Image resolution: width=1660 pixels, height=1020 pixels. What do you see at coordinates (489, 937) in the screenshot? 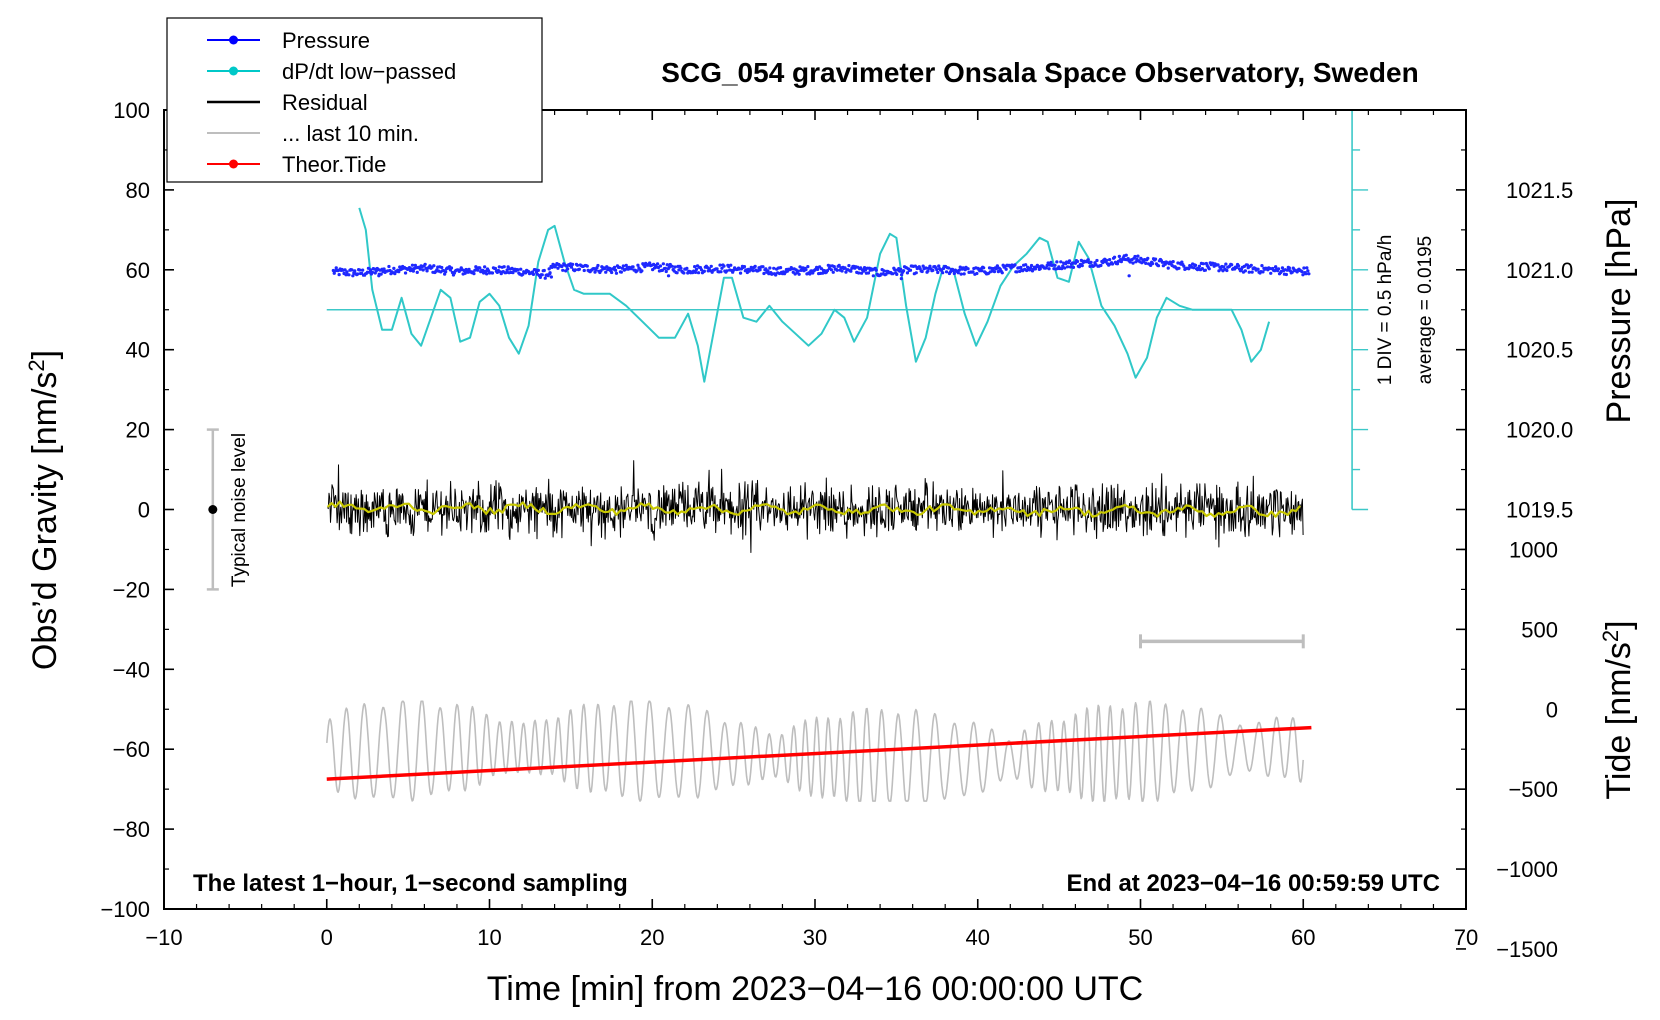
I see `x-tick-label: 10` at bounding box center [489, 937].